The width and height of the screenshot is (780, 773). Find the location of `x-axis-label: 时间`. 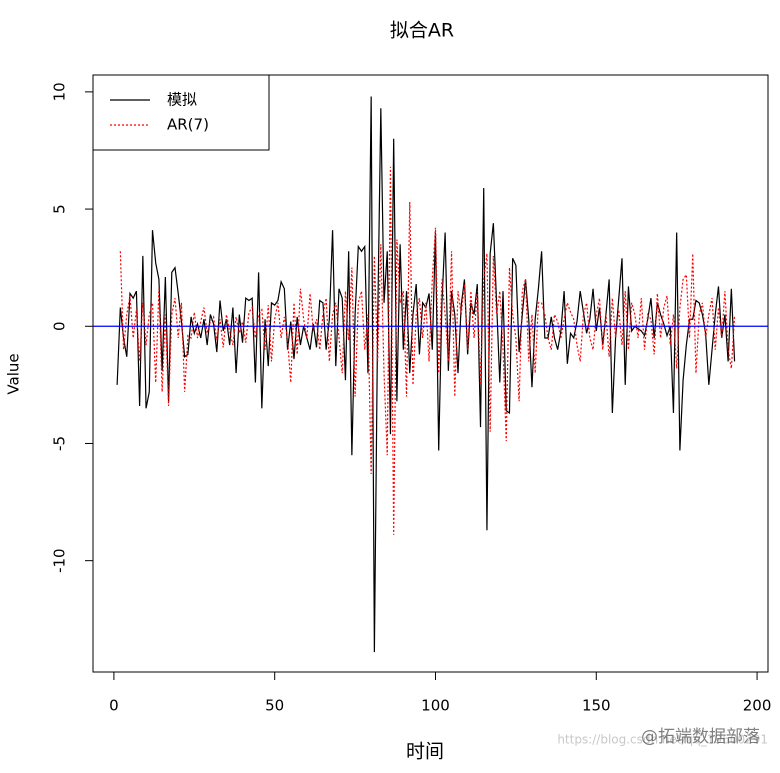

x-axis-label: 时间 is located at coordinates (425, 752).